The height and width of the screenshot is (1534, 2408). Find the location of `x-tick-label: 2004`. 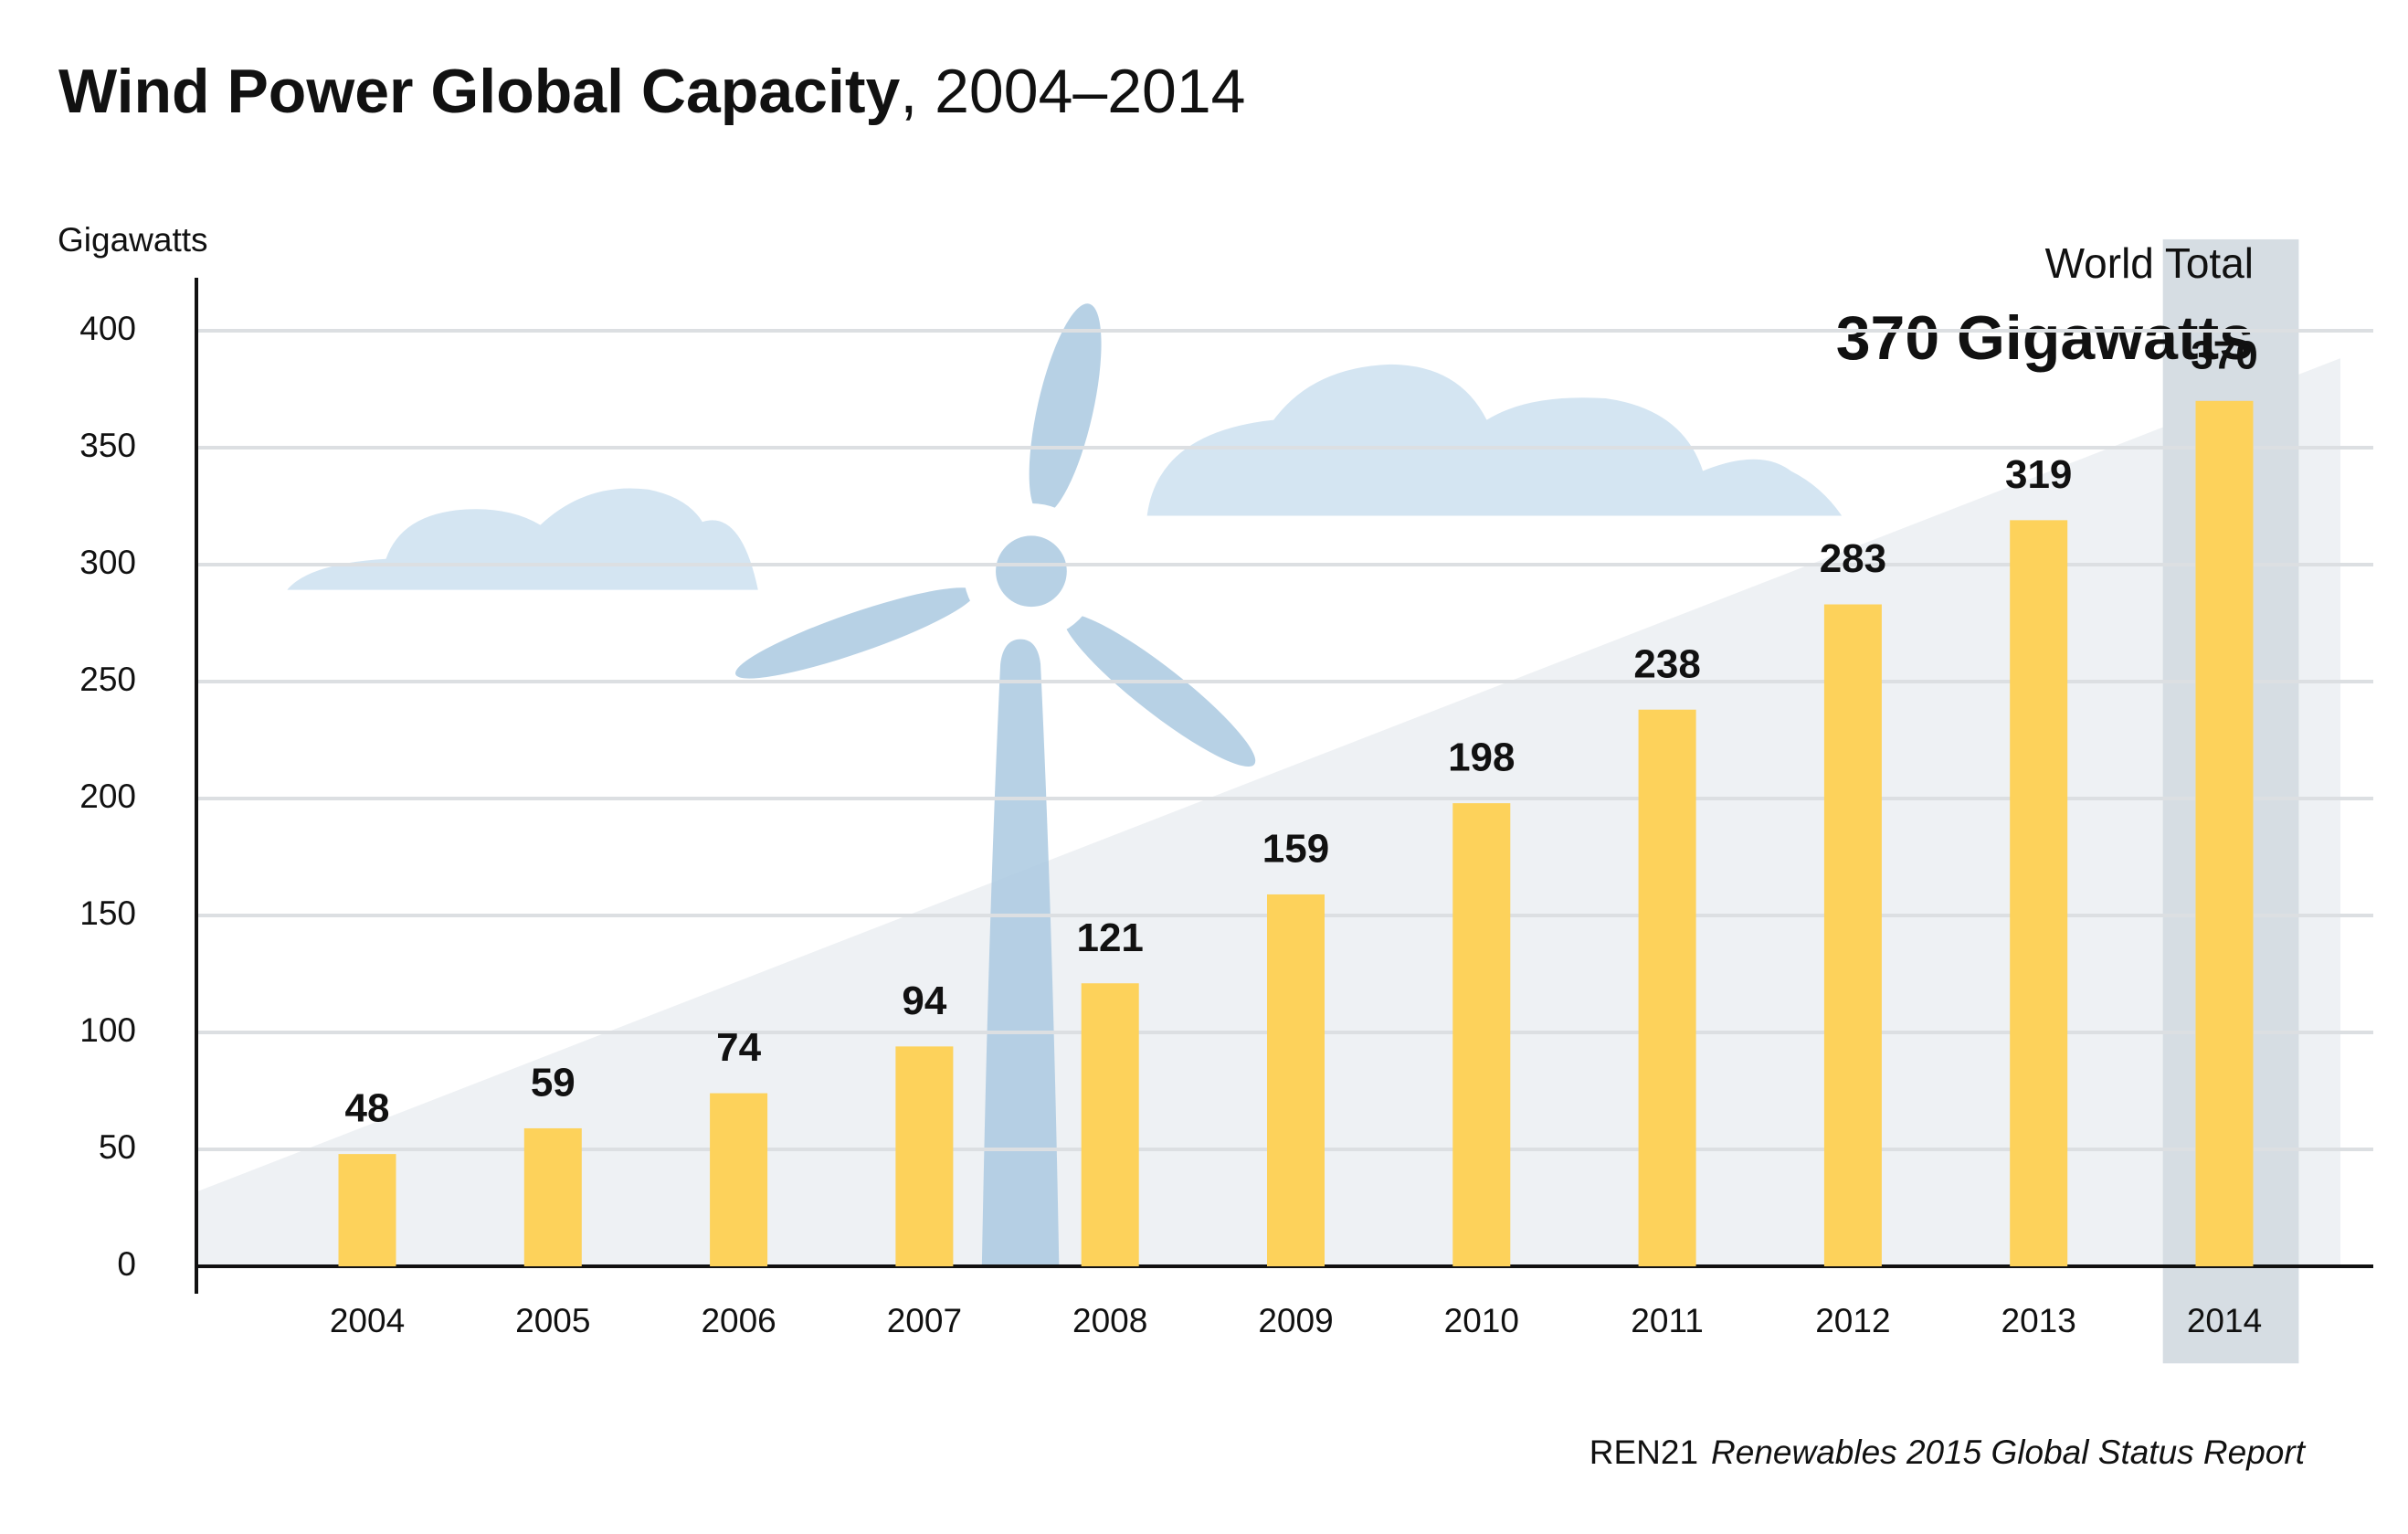

x-tick-label: 2004 is located at coordinates (367, 1320).